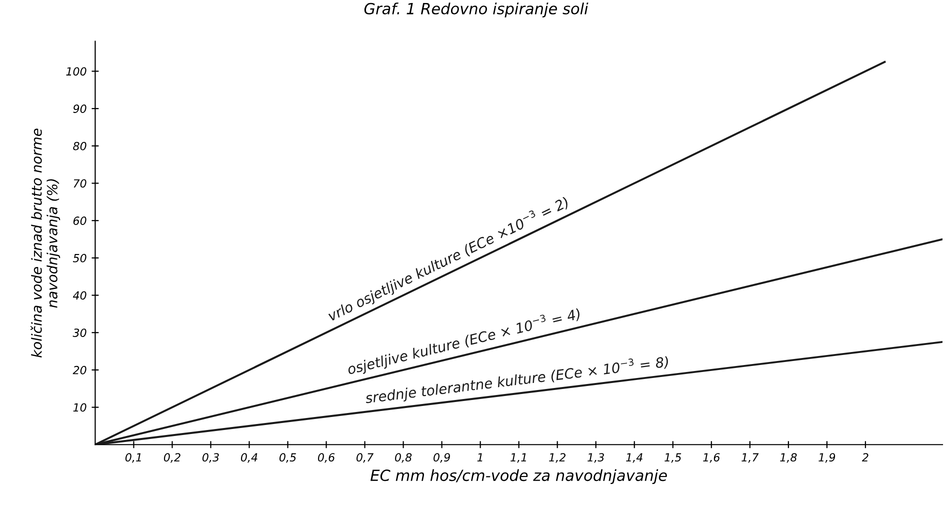 The image size is (952, 517). Describe the element at coordinates (249, 458) in the screenshot. I see `x-tick-label: 0,4` at that location.